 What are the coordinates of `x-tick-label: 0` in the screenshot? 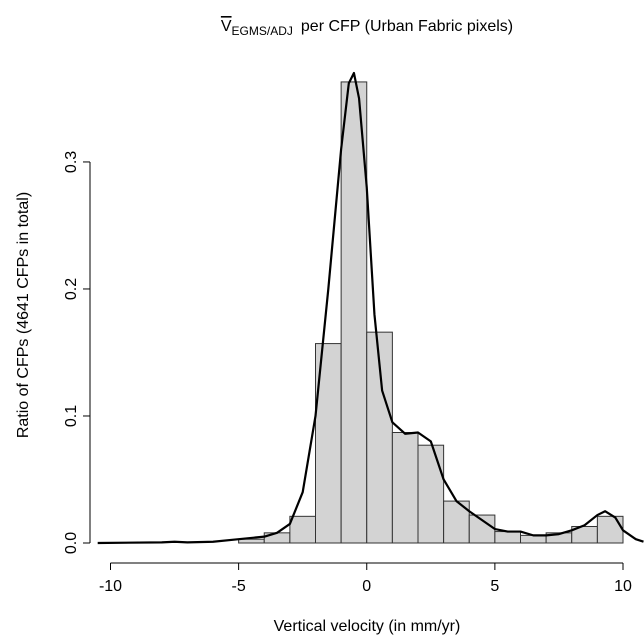 It's located at (366, 586).